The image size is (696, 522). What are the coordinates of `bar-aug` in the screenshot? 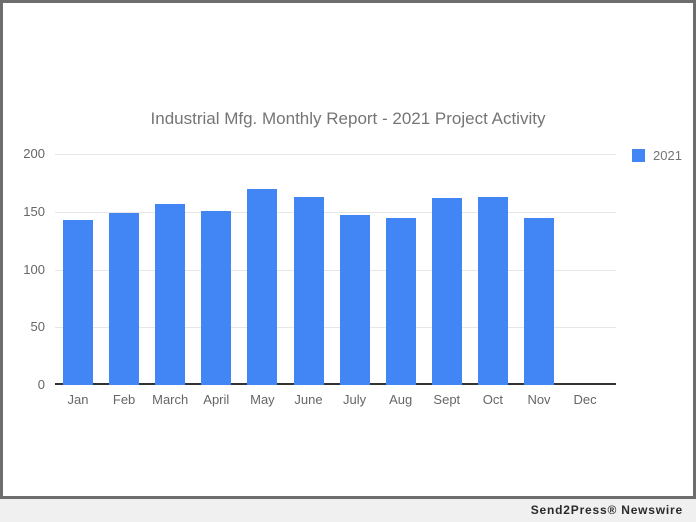 It's located at (400, 301).